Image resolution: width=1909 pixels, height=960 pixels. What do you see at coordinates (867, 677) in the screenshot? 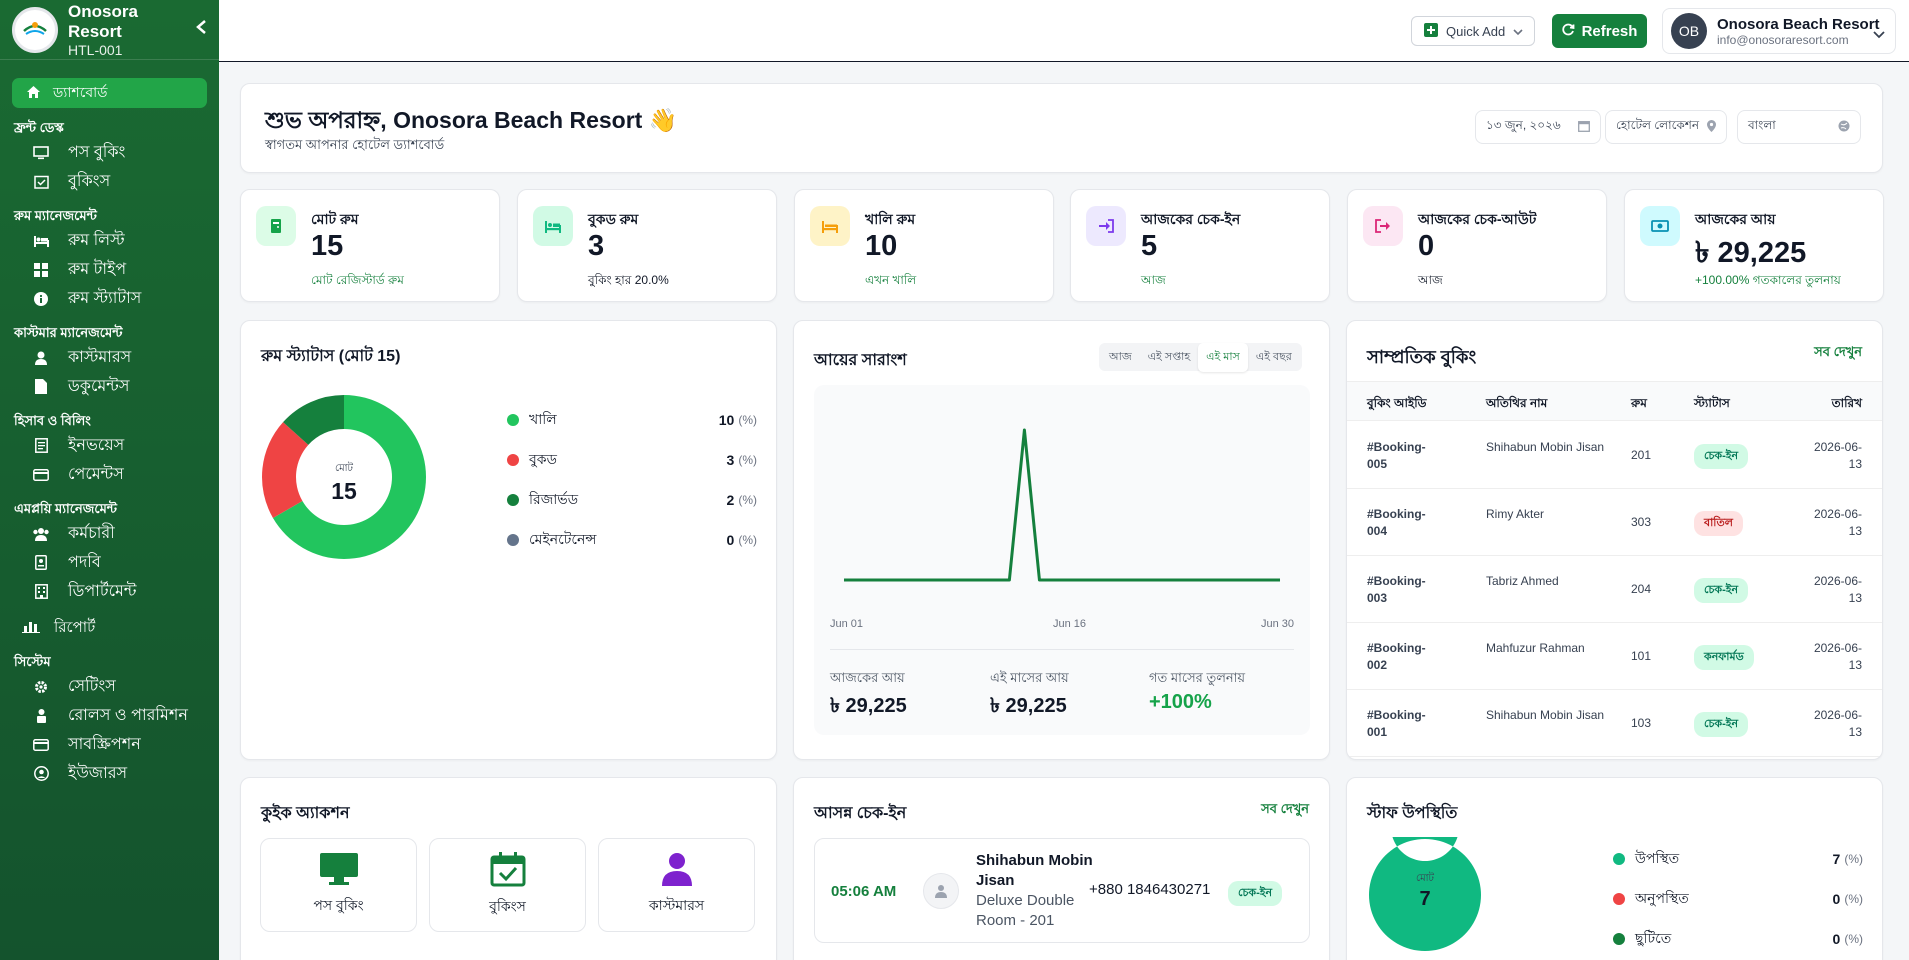
I see `today-income-label: আজকের আয়` at bounding box center [867, 677].